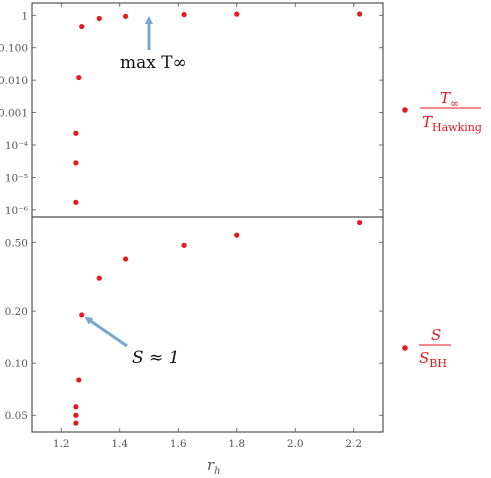  What do you see at coordinates (16, 211) in the screenshot?
I see `top-y-tick-label: 10⁻⁶` at bounding box center [16, 211].